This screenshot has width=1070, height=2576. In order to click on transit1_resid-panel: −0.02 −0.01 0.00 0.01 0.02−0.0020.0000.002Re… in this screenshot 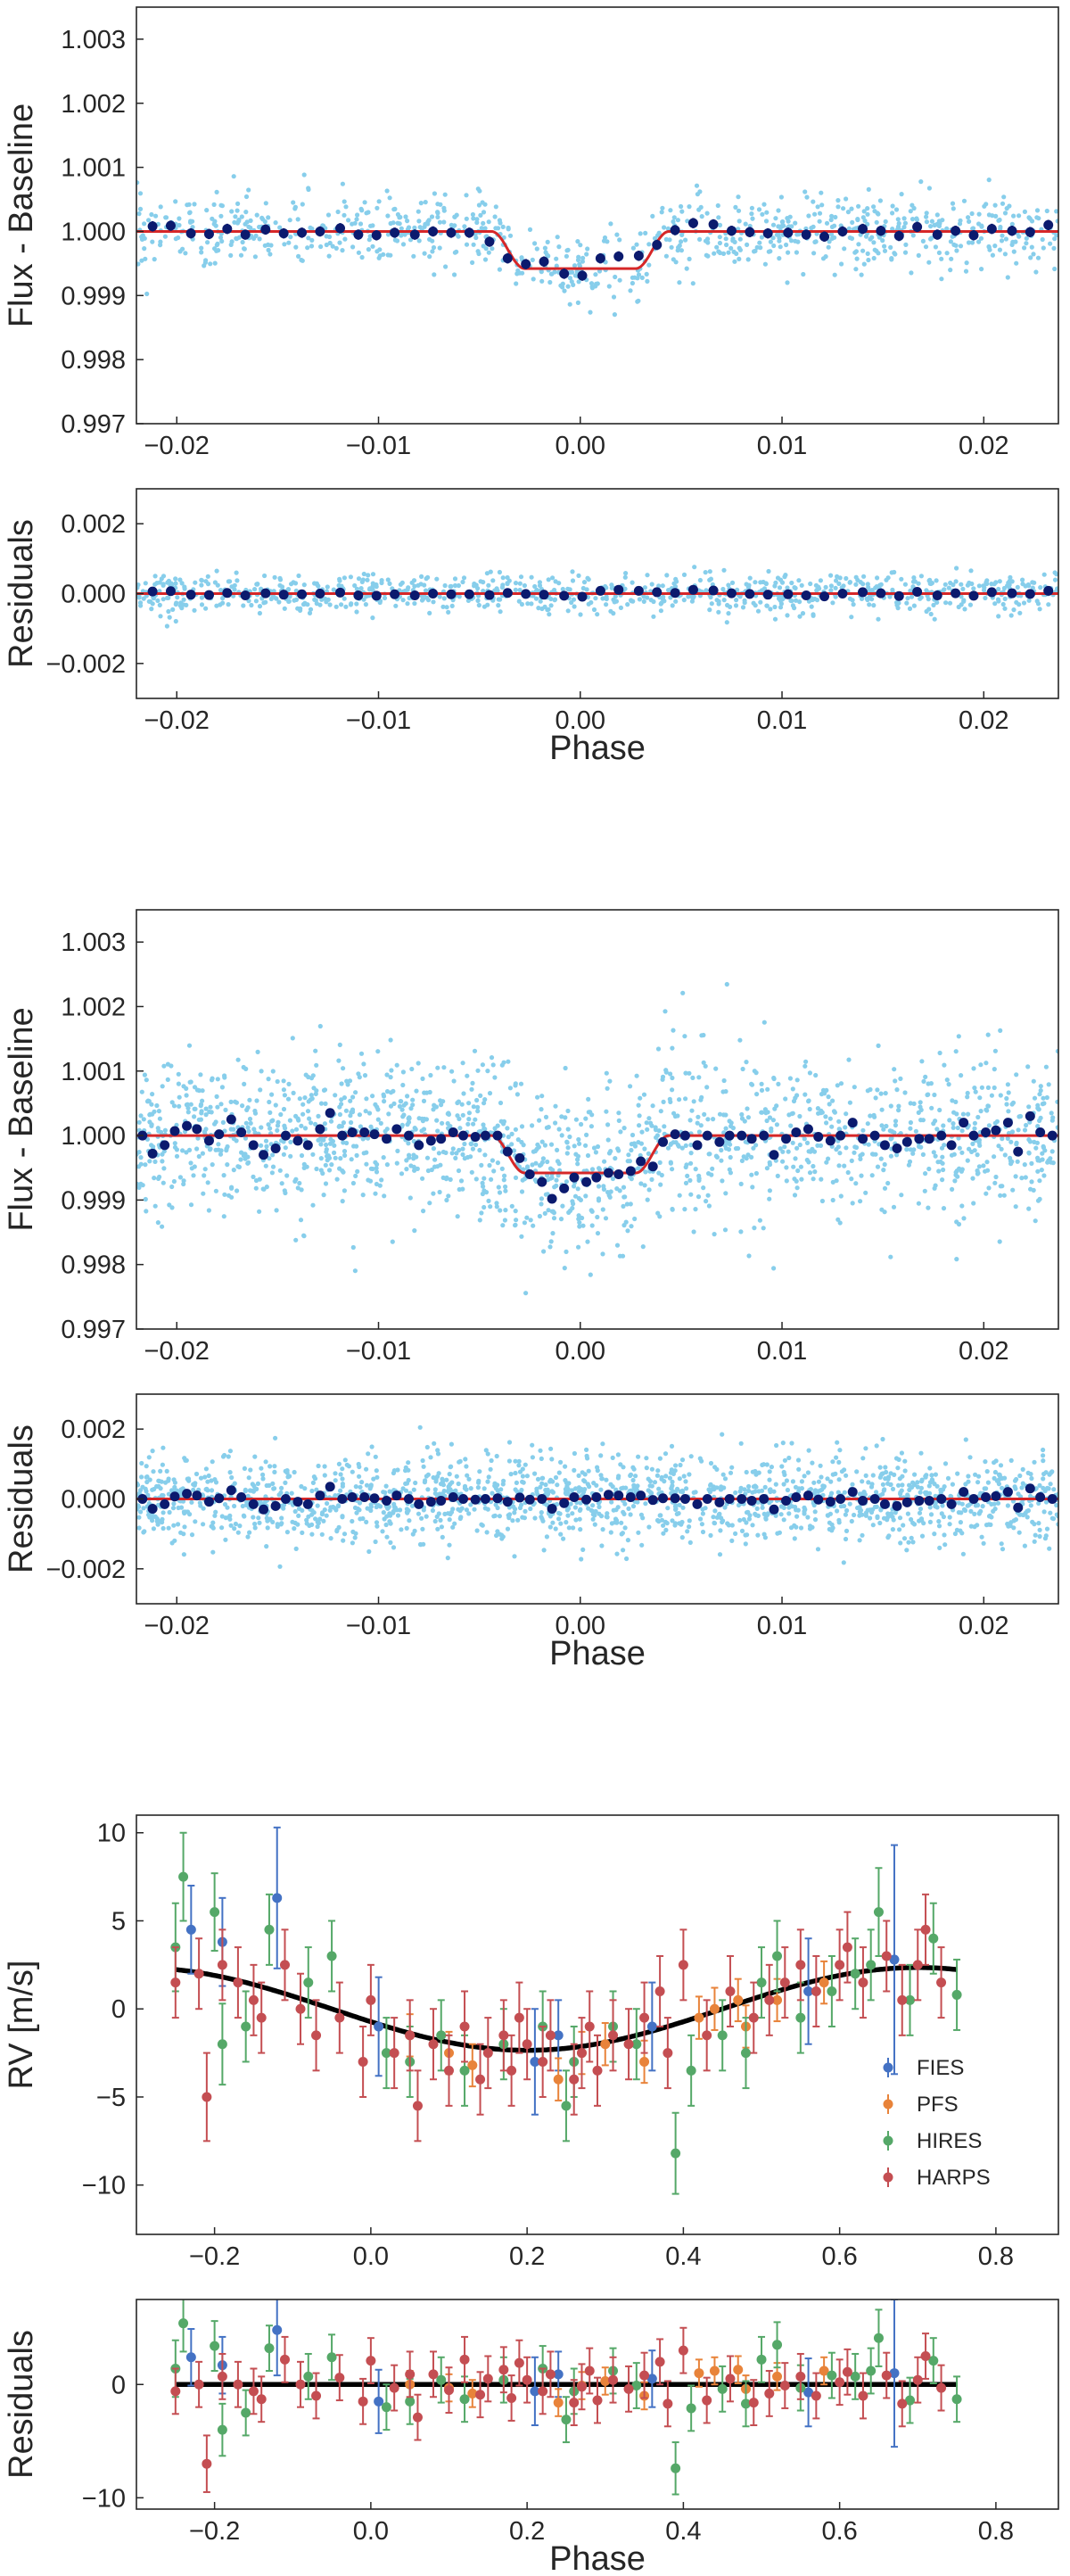, I will do `click(531, 628)`.